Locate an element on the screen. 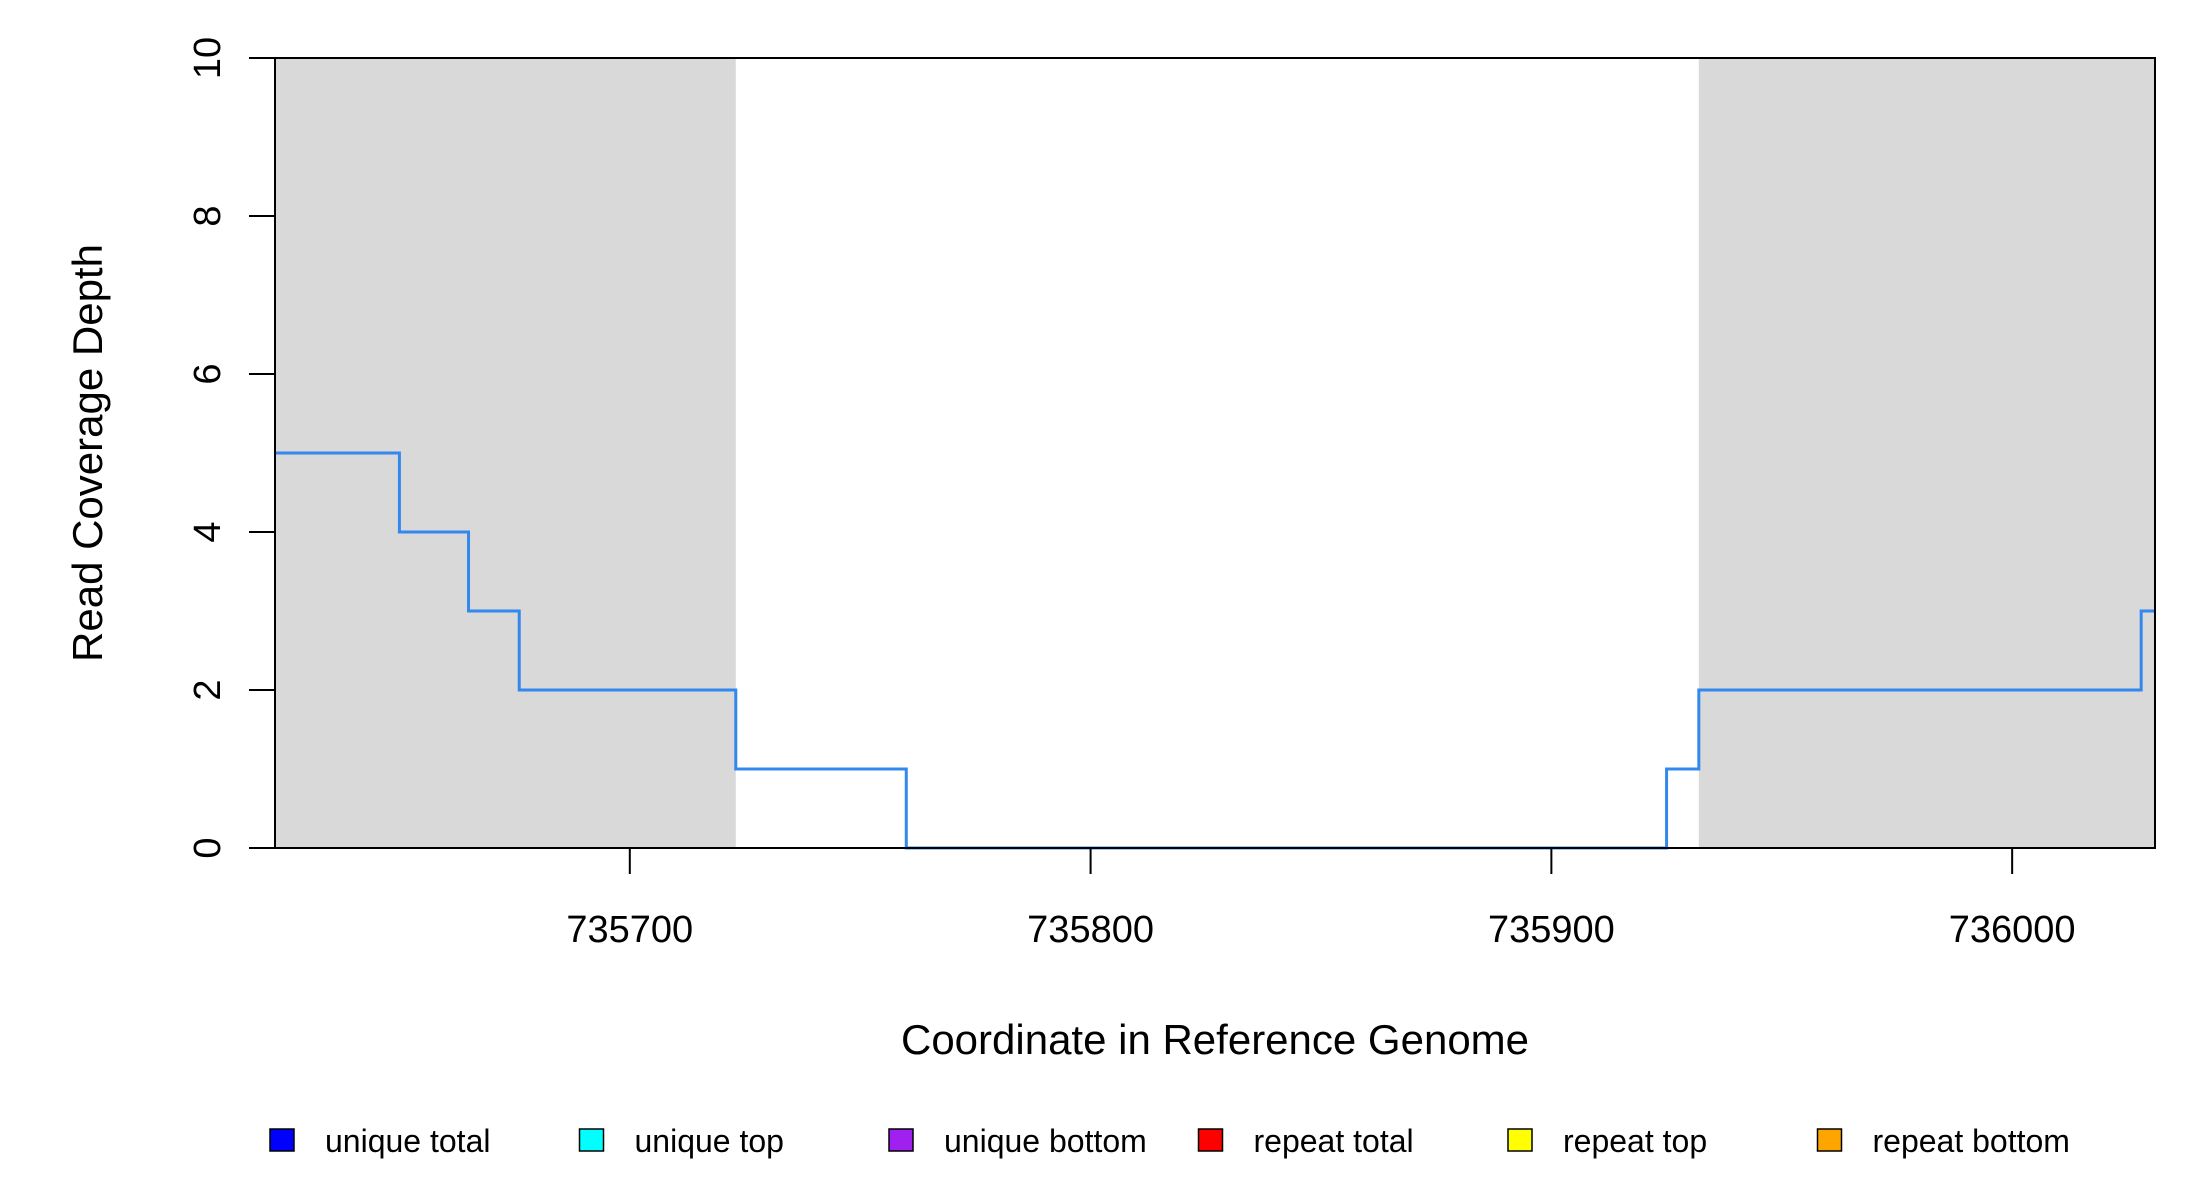 Image resolution: width=2200 pixels, height=1200 pixels. legend-item-4: repeat top is located at coordinates (1607, 1141).